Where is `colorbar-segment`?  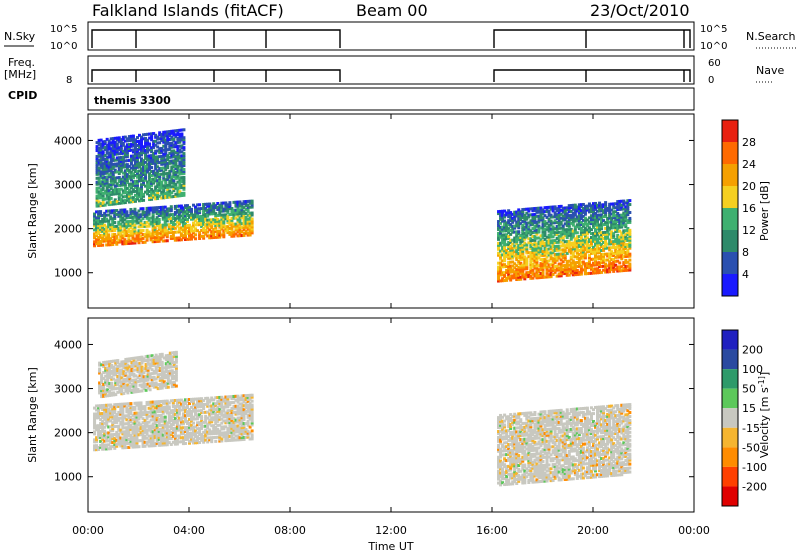 colorbar-segment is located at coordinates (730, 285).